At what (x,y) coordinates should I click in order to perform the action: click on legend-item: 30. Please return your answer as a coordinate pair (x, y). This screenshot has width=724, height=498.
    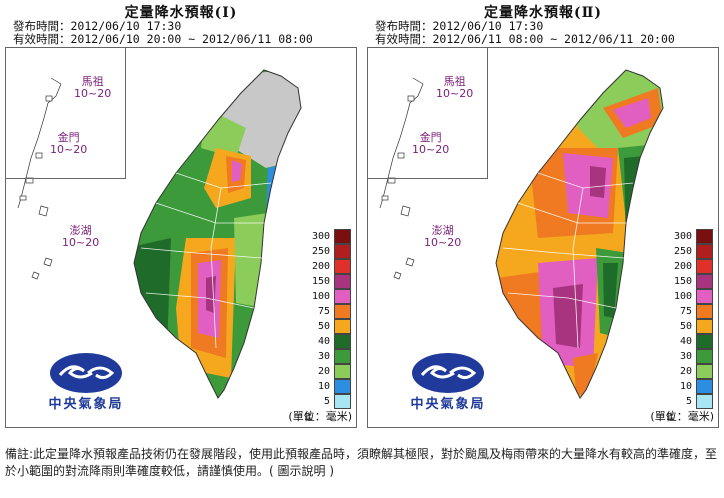
    Looking at the image, I should click on (328, 356).